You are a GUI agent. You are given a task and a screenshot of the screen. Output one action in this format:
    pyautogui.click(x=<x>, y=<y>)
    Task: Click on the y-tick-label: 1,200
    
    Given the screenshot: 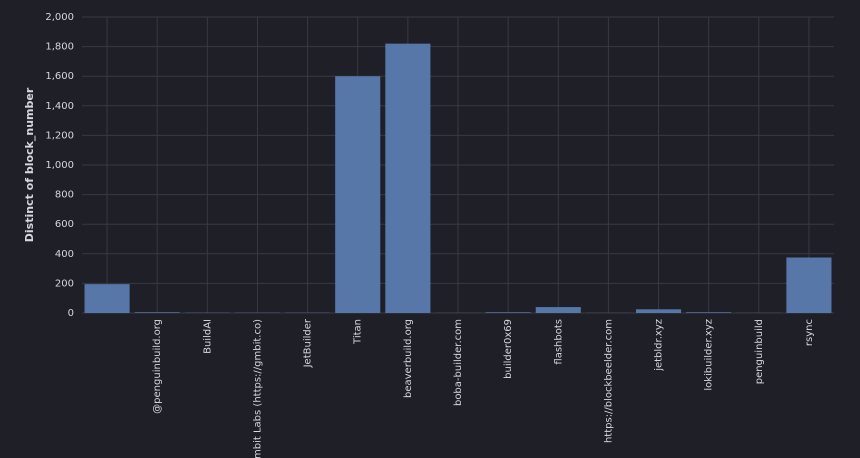 What is the action you would take?
    pyautogui.click(x=59, y=135)
    